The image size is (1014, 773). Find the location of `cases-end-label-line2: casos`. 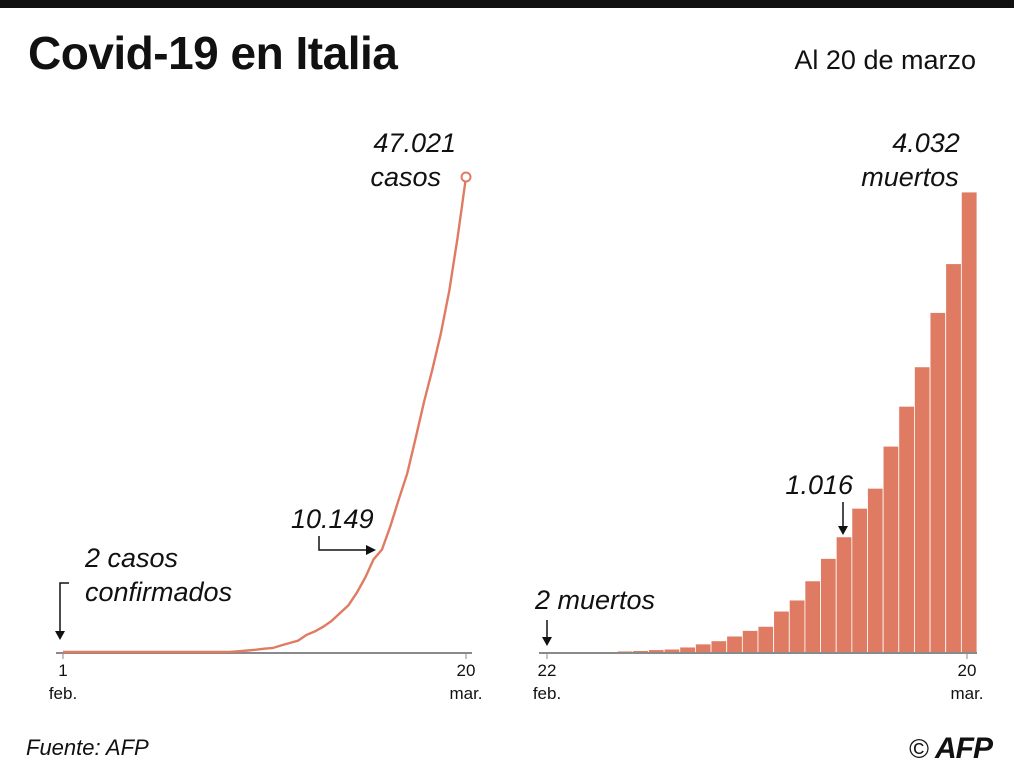

cases-end-label-line2: casos is located at coordinates (405, 177).